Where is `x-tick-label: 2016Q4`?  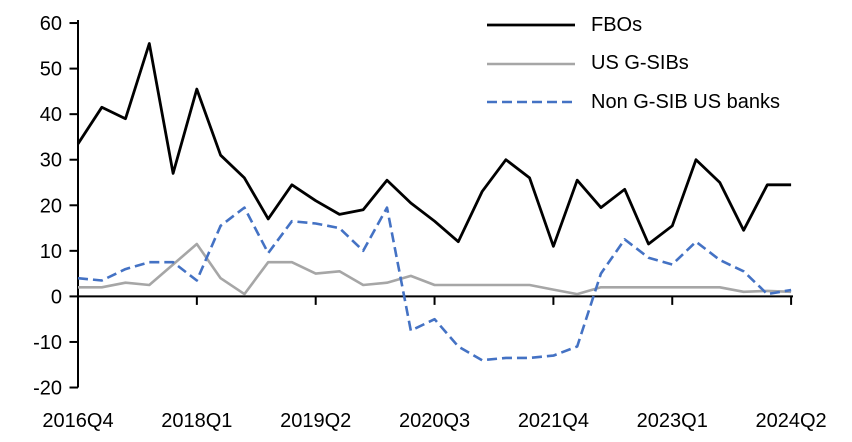 x-tick-label: 2016Q4 is located at coordinates (77, 421).